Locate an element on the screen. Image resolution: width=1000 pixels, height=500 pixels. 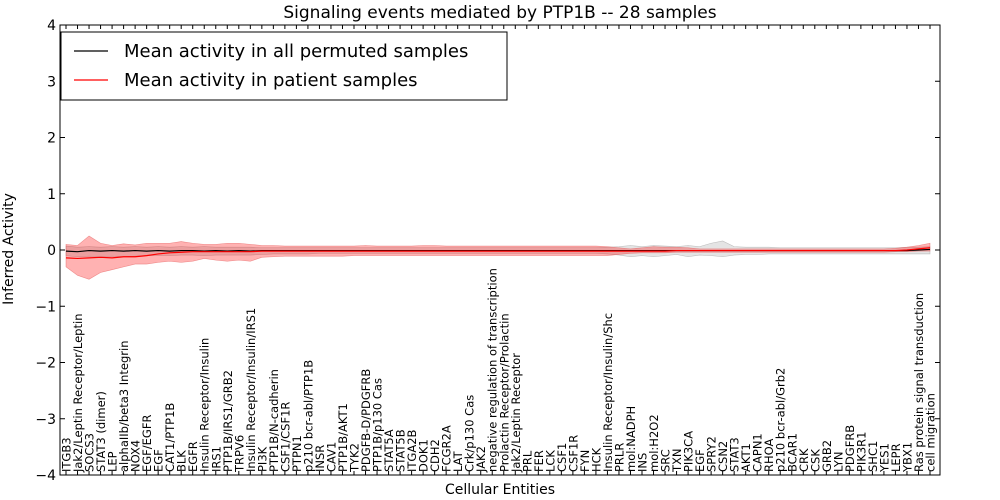
x-tick-label: FER is located at coordinates (539, 461).